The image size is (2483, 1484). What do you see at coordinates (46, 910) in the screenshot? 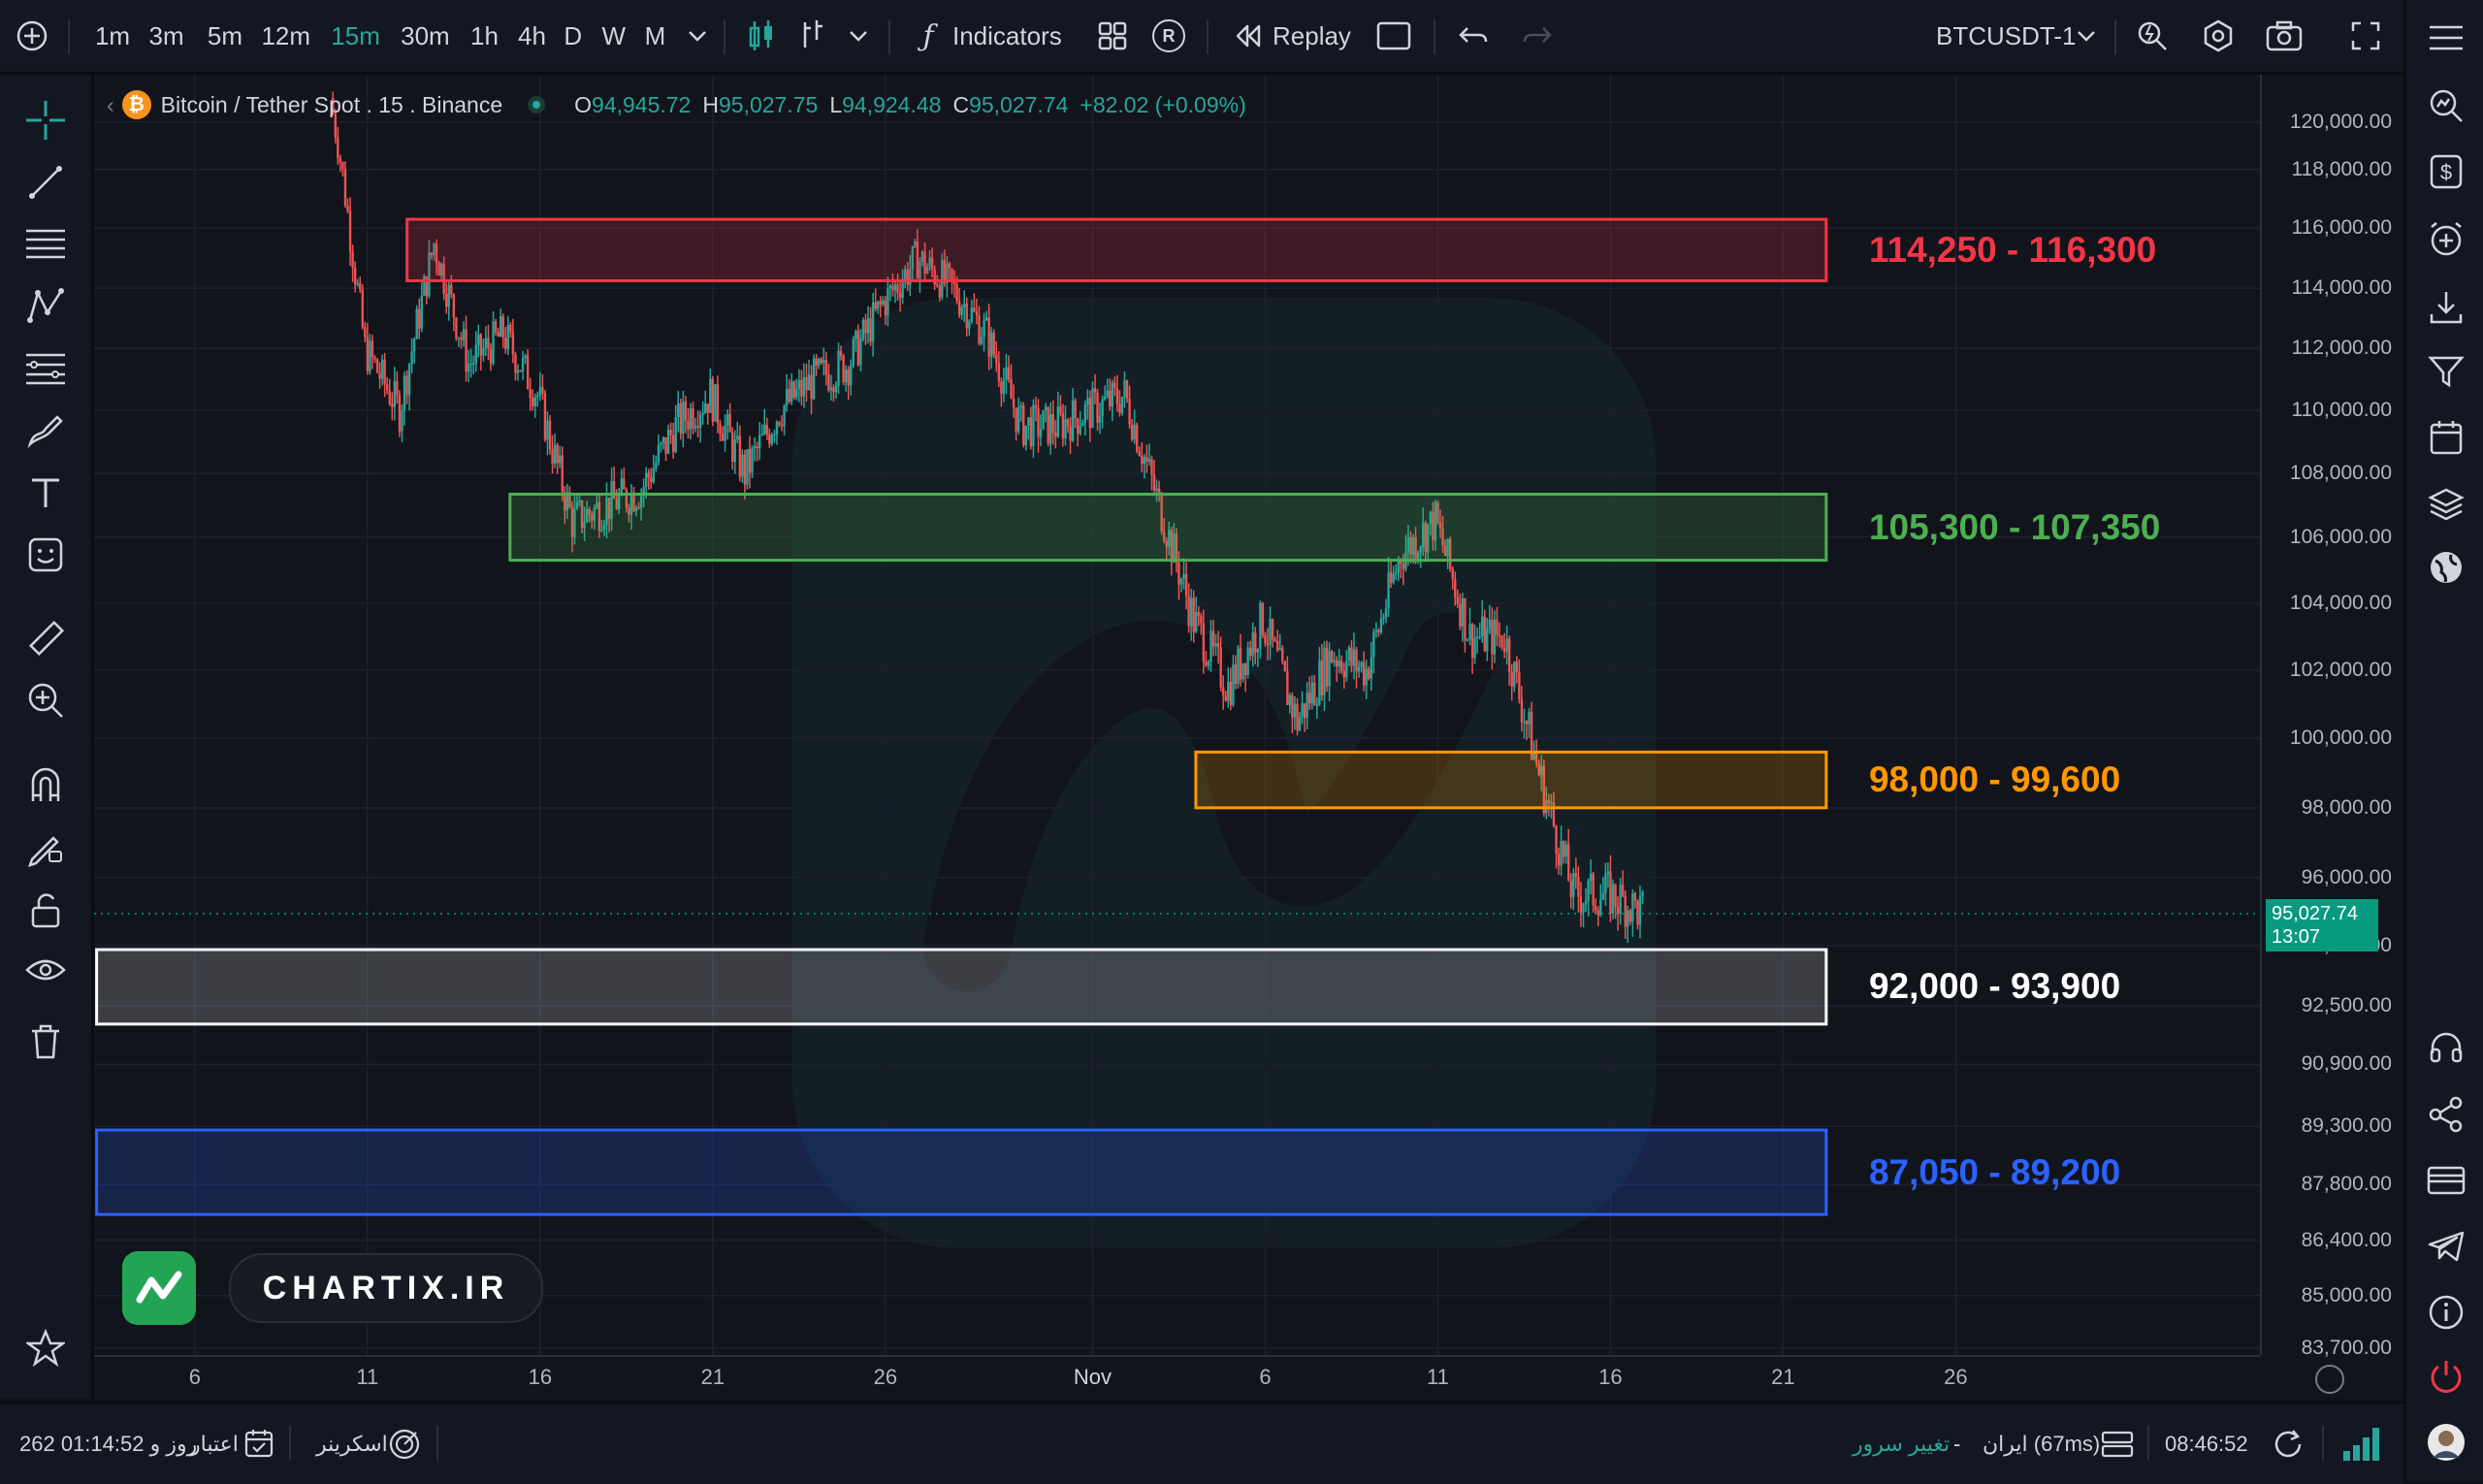
I see `lock-icon` at bounding box center [46, 910].